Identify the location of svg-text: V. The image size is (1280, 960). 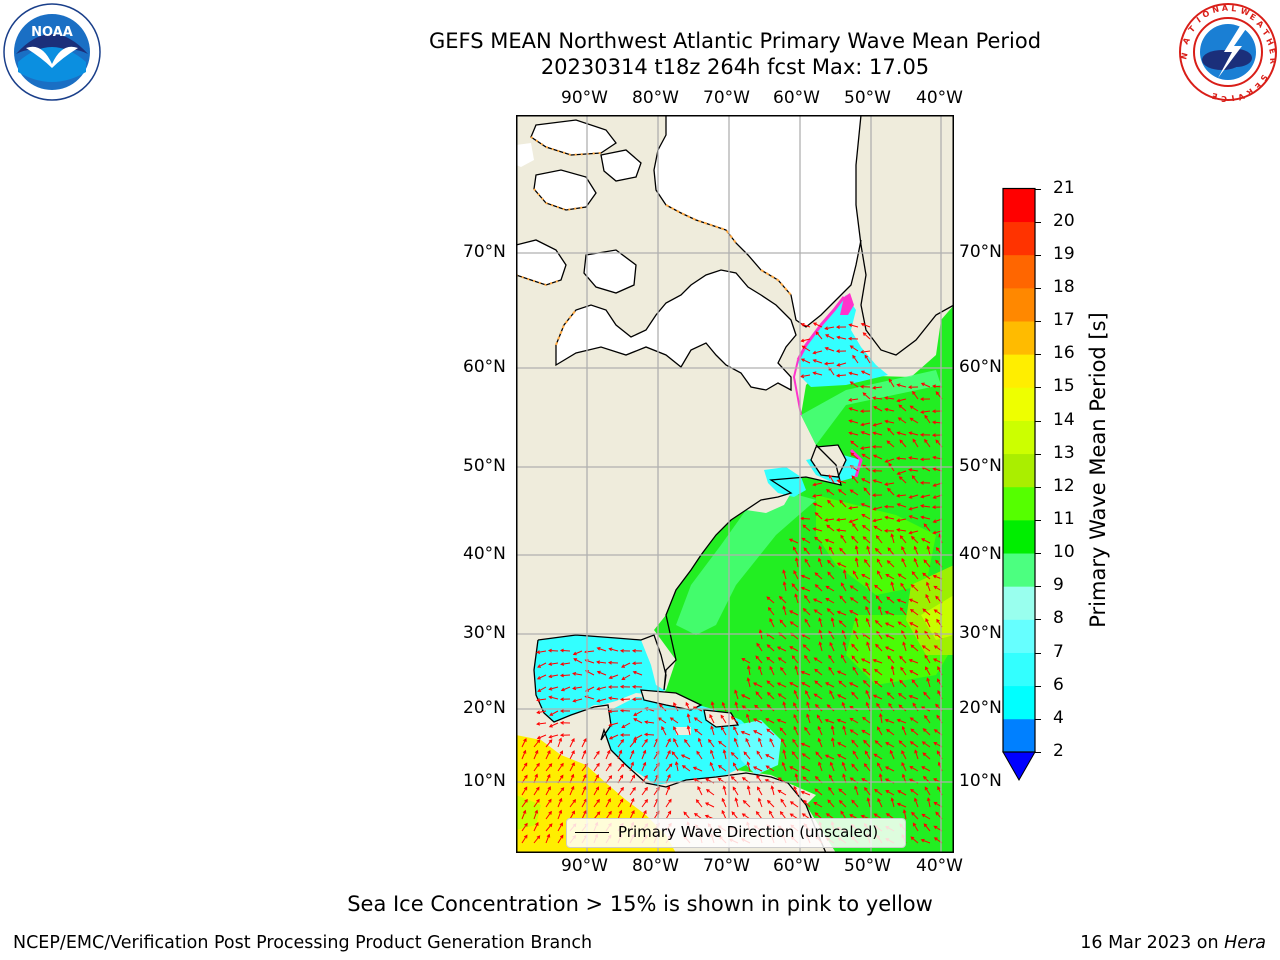
(1241, 96).